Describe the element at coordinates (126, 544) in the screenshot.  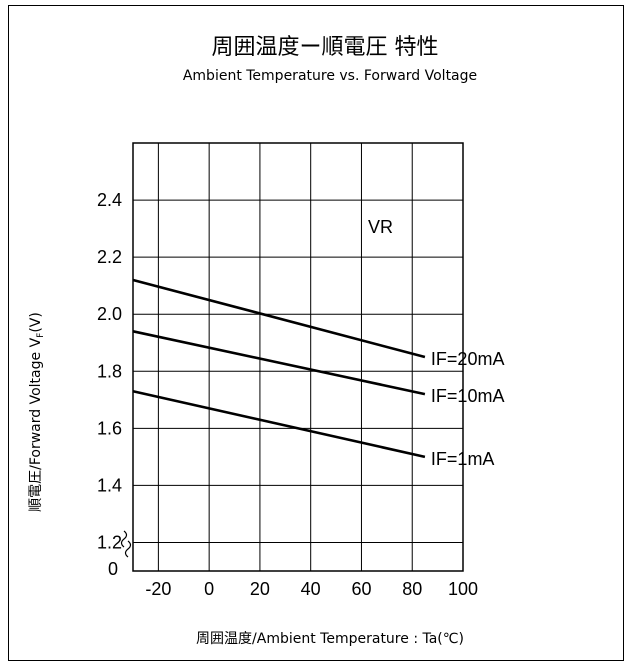
I see `axis-break-mark` at that location.